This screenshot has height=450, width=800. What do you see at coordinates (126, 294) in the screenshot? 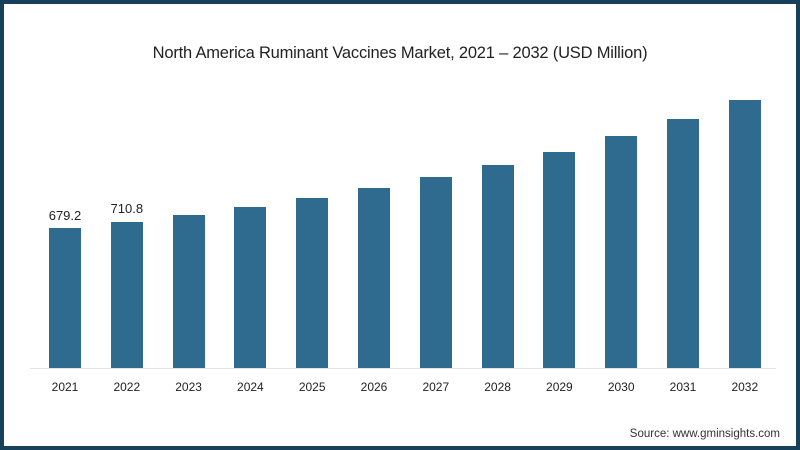
I see `bar-2022` at bounding box center [126, 294].